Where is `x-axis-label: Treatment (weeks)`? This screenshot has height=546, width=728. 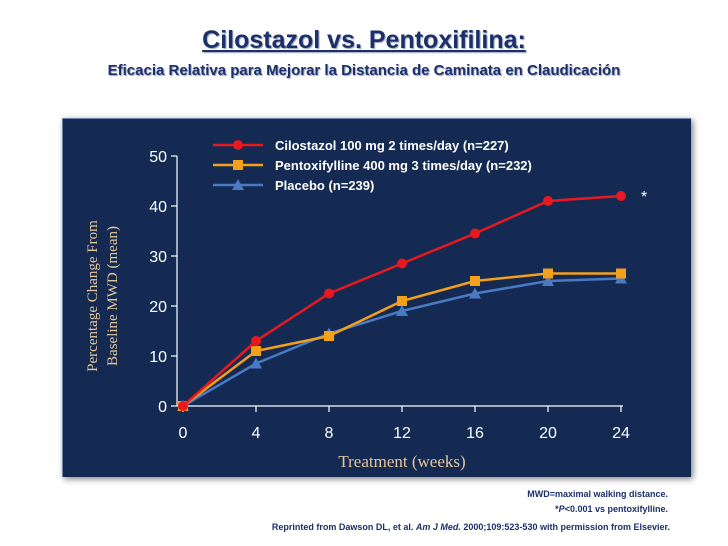 x-axis-label: Treatment (weeks) is located at coordinates (401, 461).